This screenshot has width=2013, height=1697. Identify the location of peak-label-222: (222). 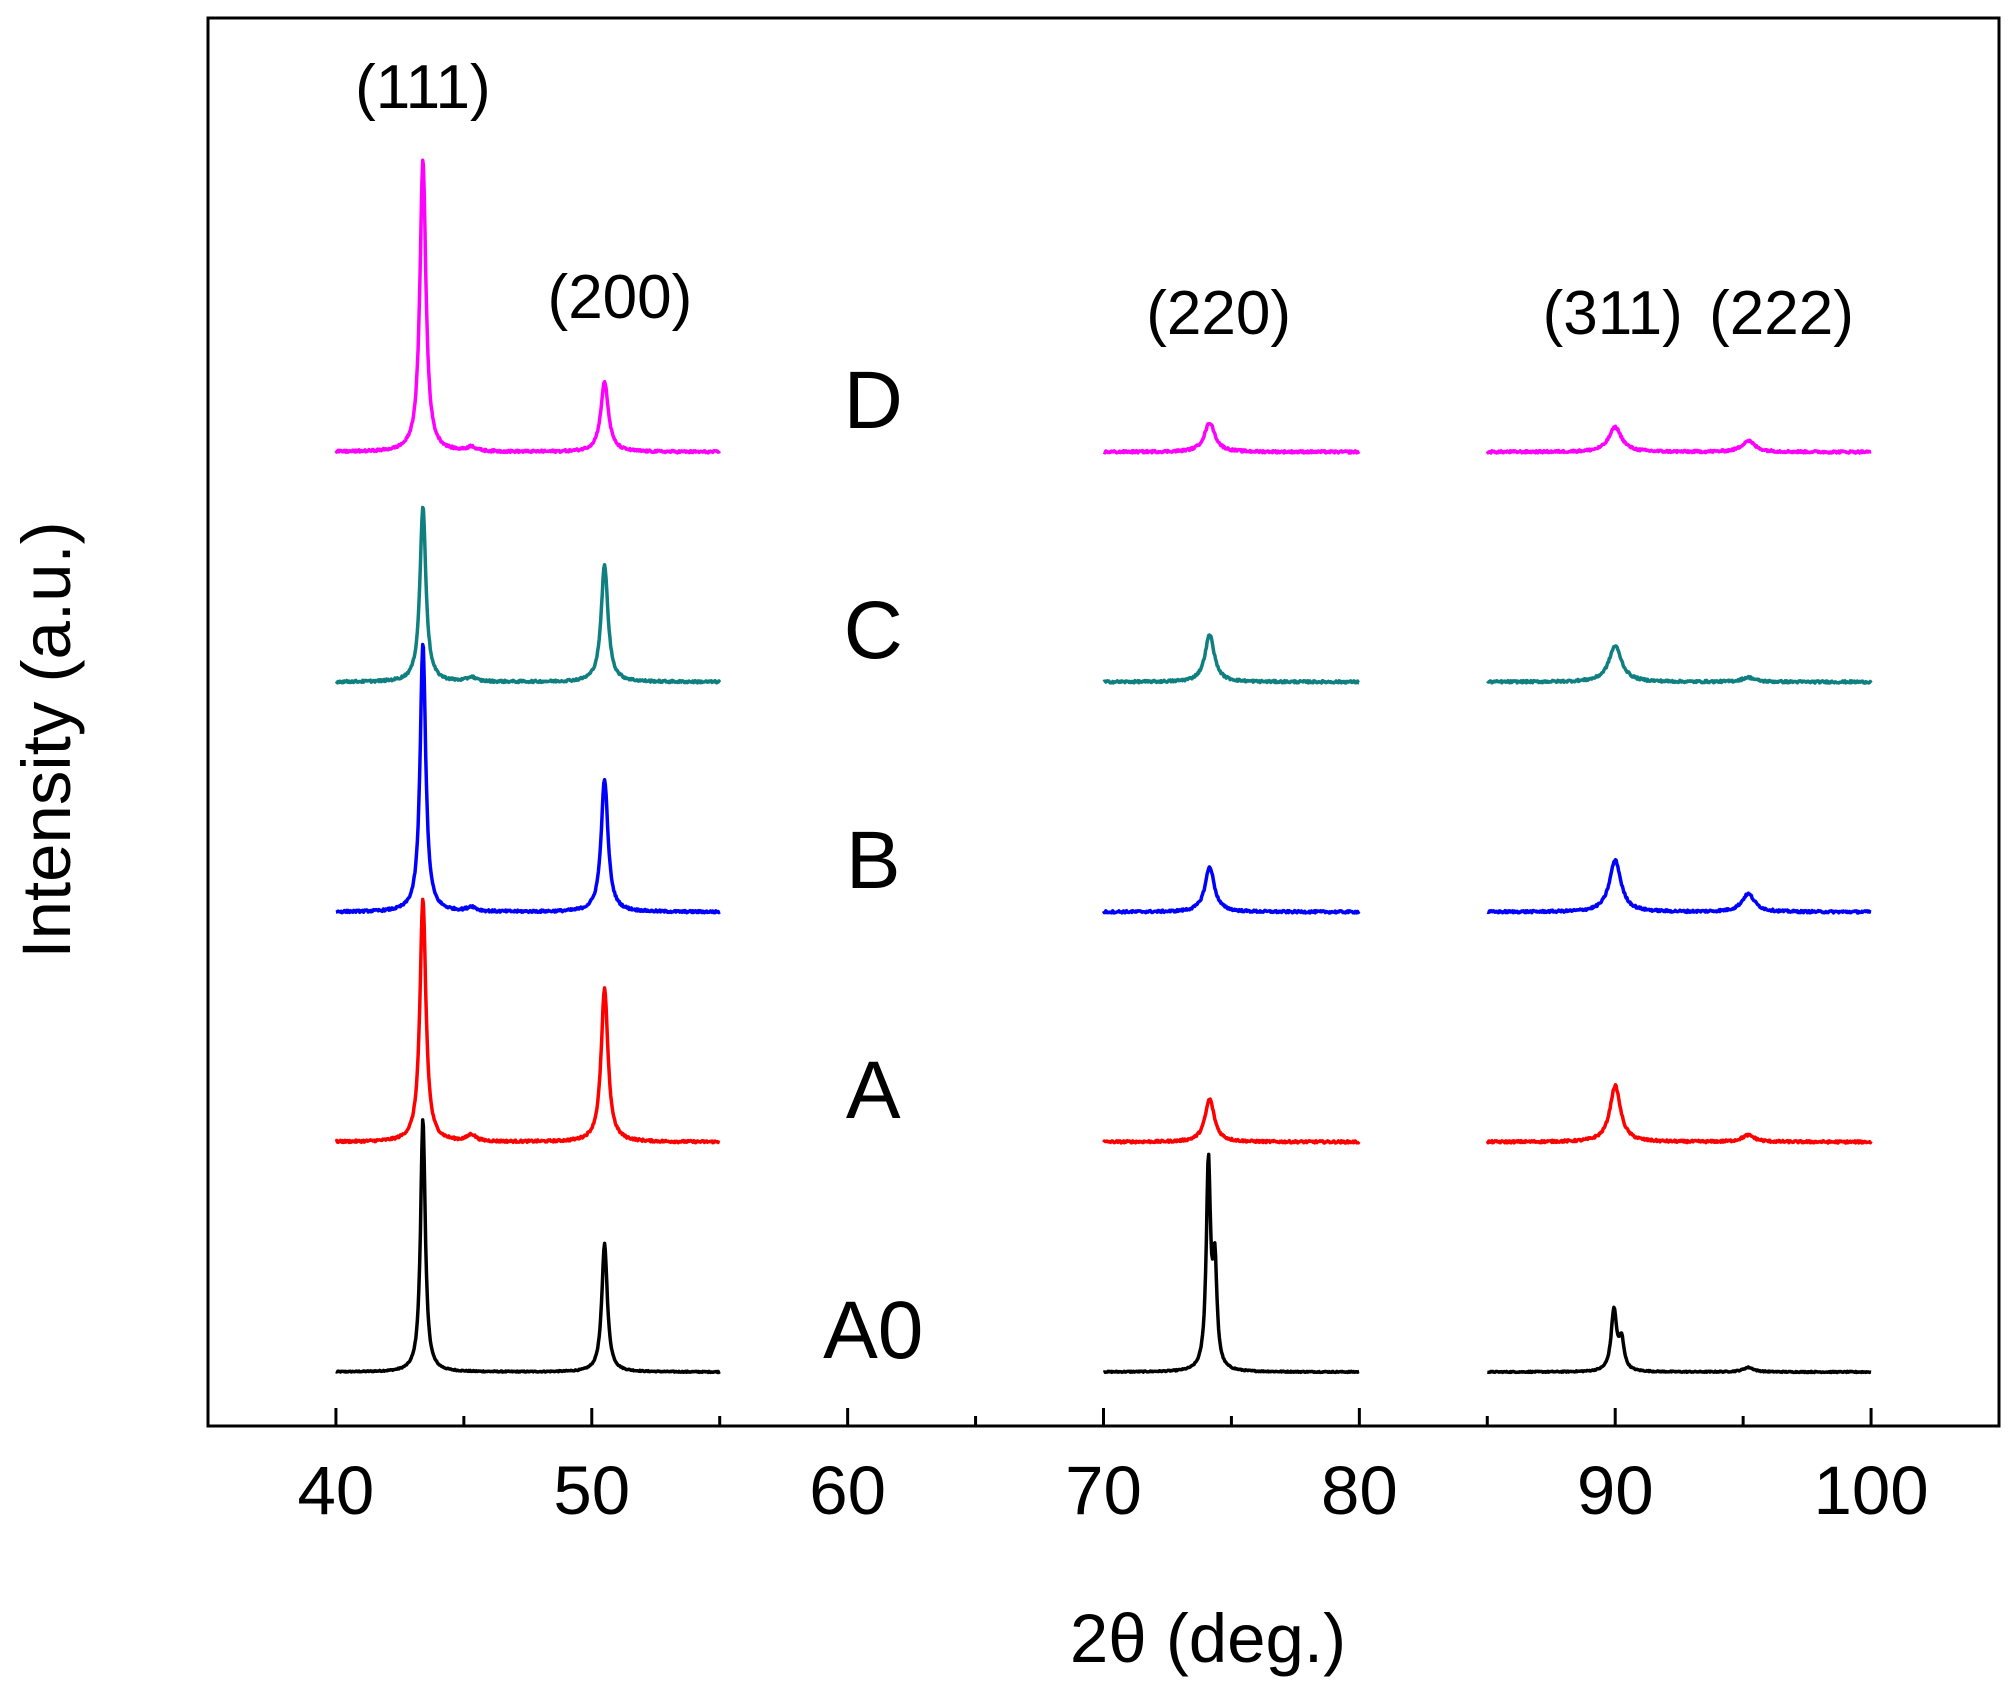
(1781, 313).